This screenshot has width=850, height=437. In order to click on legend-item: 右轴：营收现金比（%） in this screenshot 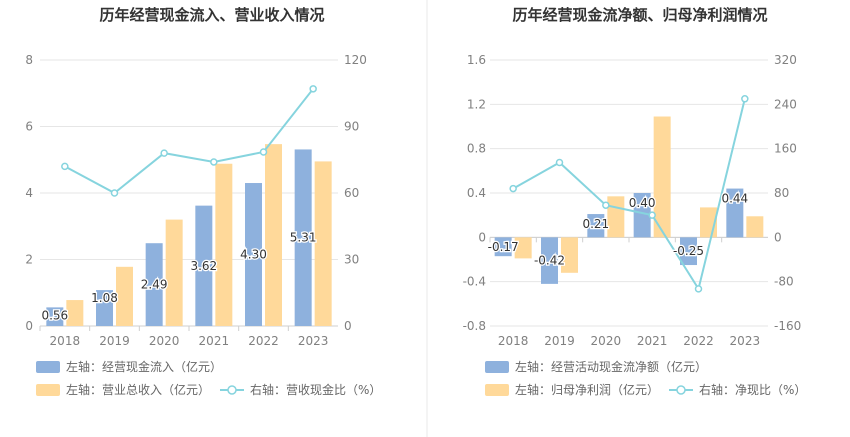, I will do `click(300, 389)`.